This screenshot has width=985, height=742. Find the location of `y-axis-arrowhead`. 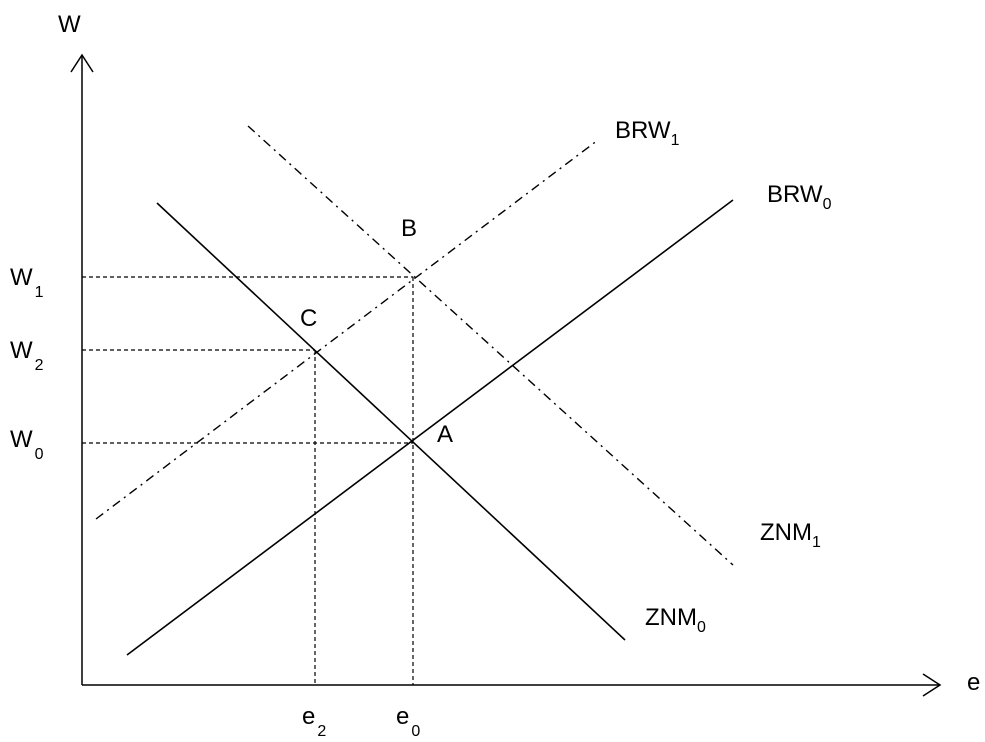

y-axis-arrowhead is located at coordinates (82, 63).